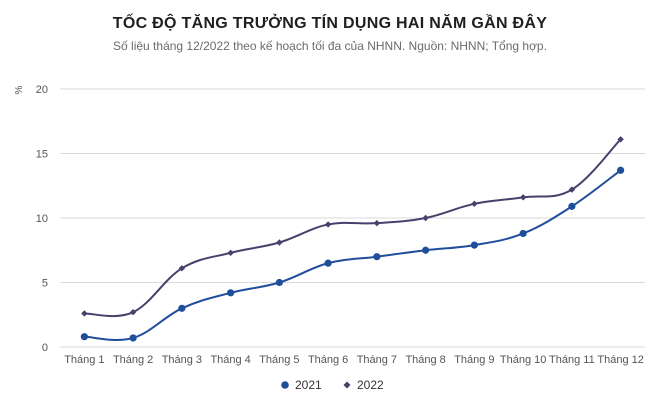 The width and height of the screenshot is (660, 402). I want to click on y-tick-label: 5, so click(45, 284).